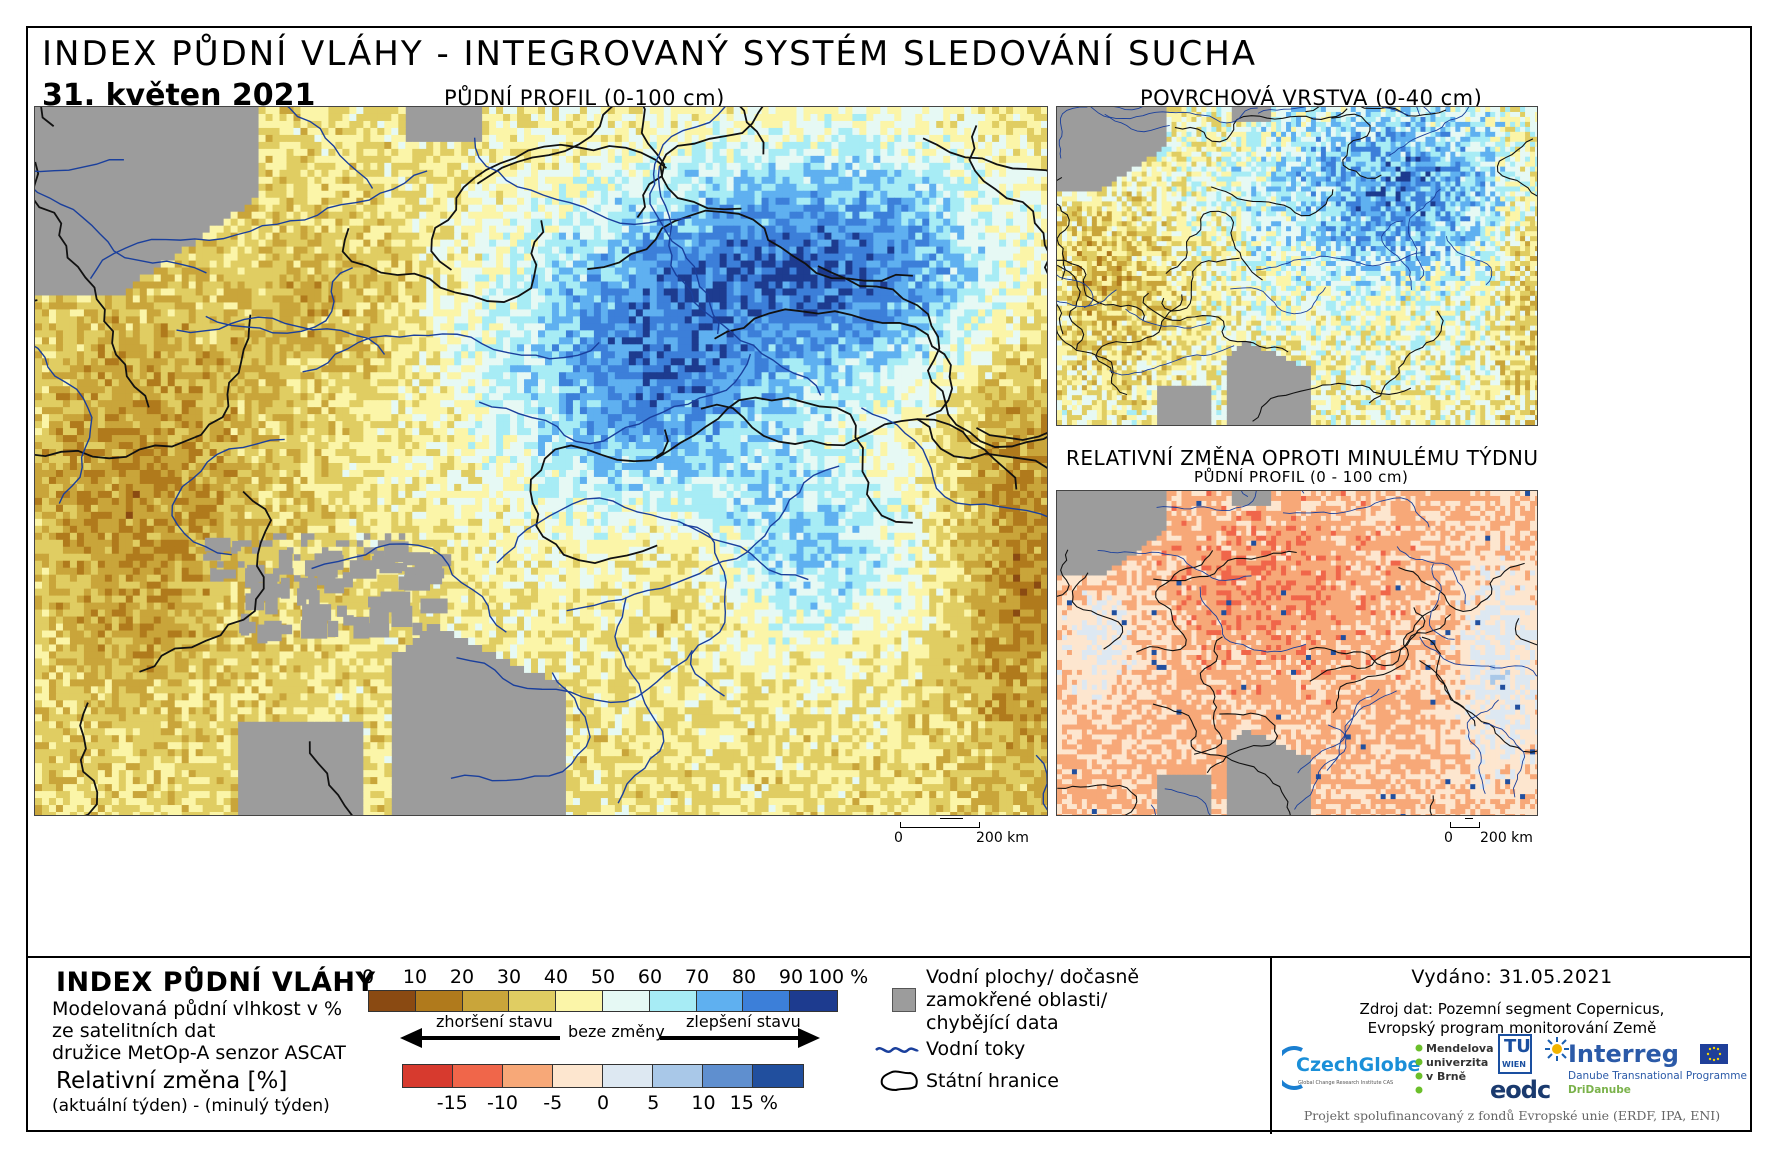  What do you see at coordinates (1301, 477) in the screenshot?
I see `change-map-sublabel: PŮDNÍ PROFIL (0 - 100 cm)` at bounding box center [1301, 477].